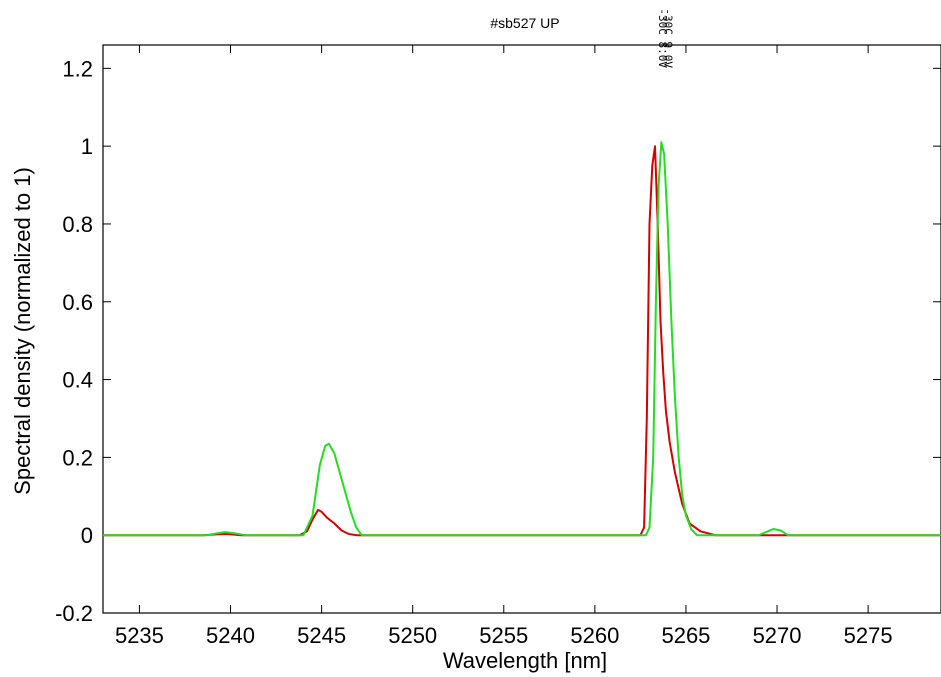  I want to click on x-tick-label: 5275, so click(868, 635).